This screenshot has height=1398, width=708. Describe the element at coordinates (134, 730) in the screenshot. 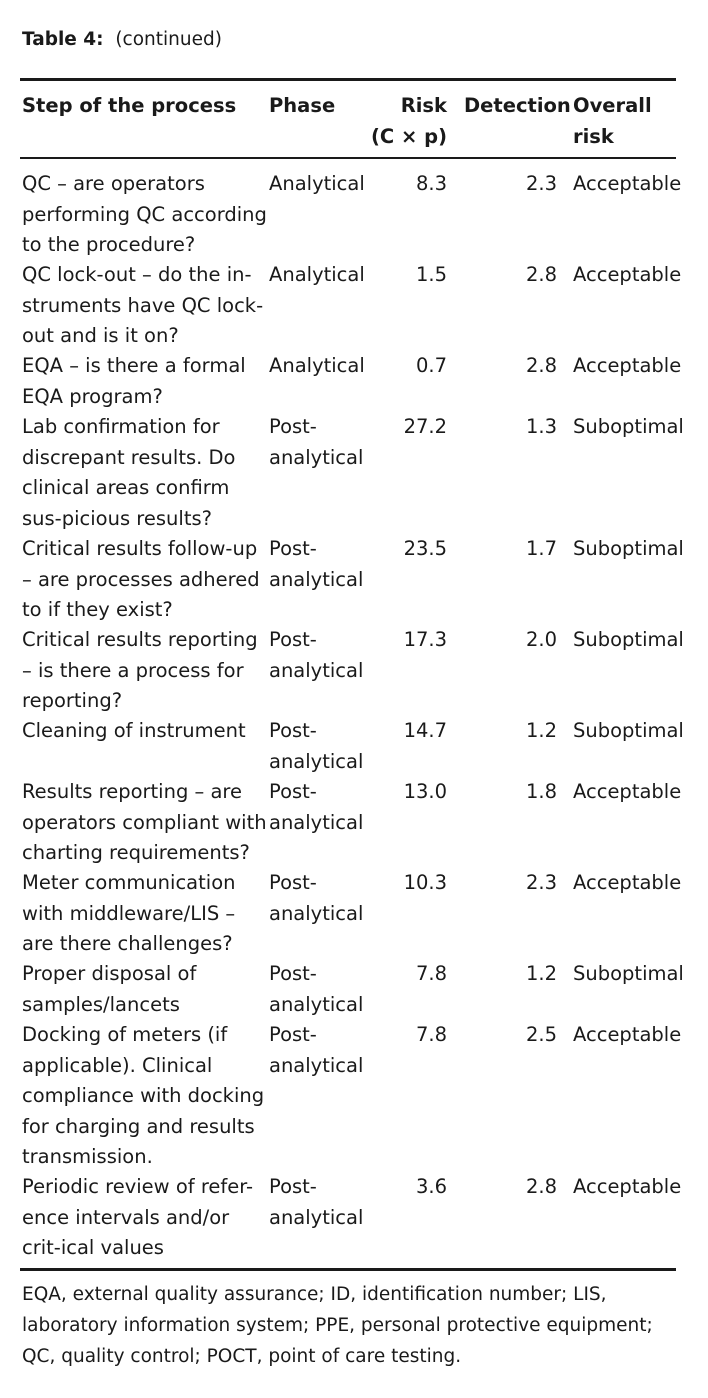

I see `step-cell: Cleaning of instrument` at that location.